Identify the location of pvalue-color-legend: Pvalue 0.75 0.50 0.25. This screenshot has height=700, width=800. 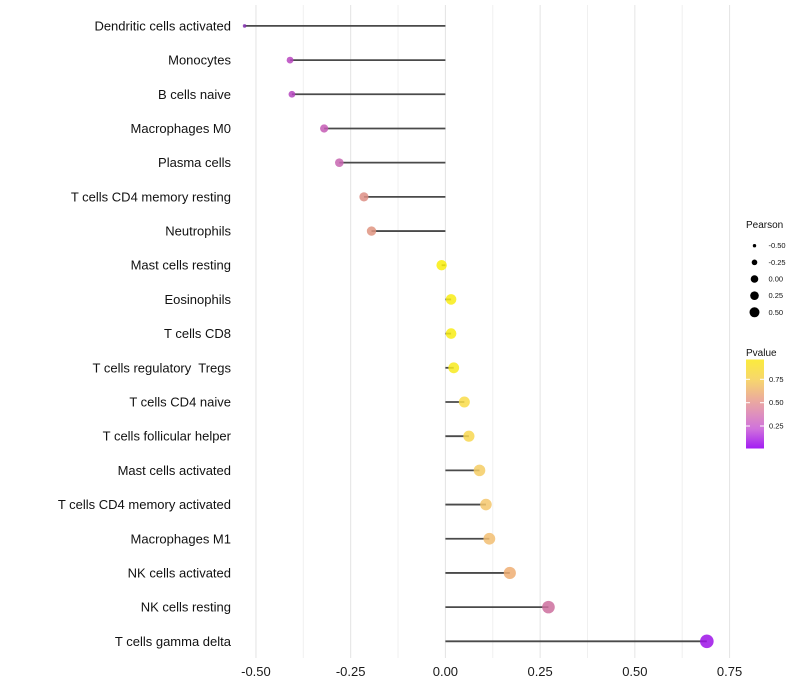
(765, 398).